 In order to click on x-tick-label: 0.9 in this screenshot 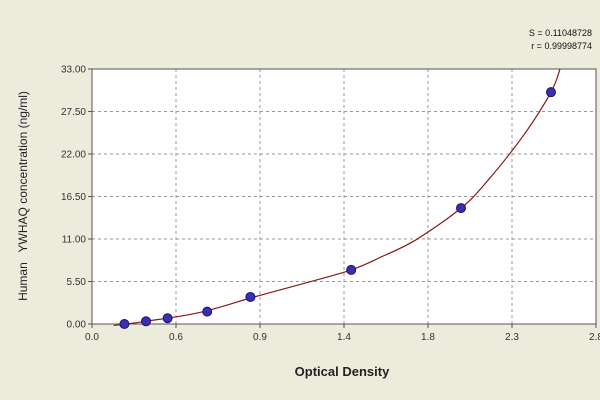, I will do `click(260, 337)`.